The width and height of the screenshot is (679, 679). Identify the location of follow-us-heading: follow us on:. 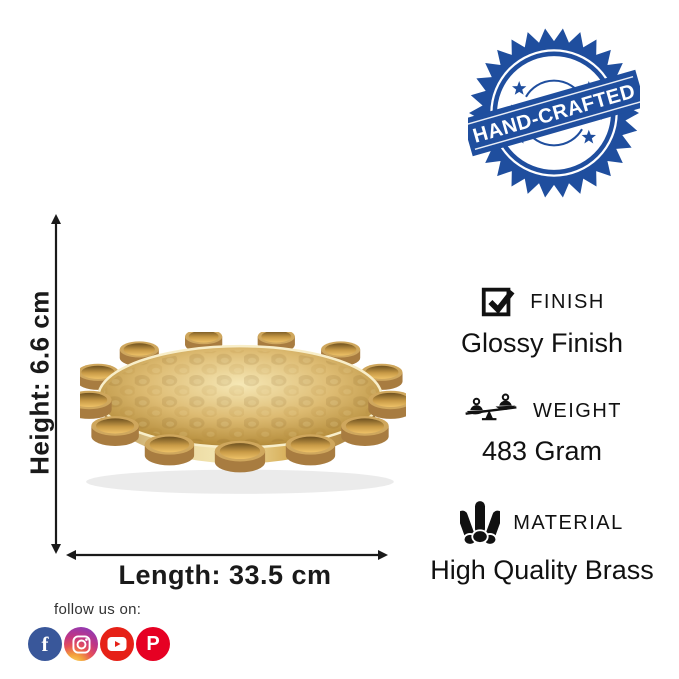
(98, 609).